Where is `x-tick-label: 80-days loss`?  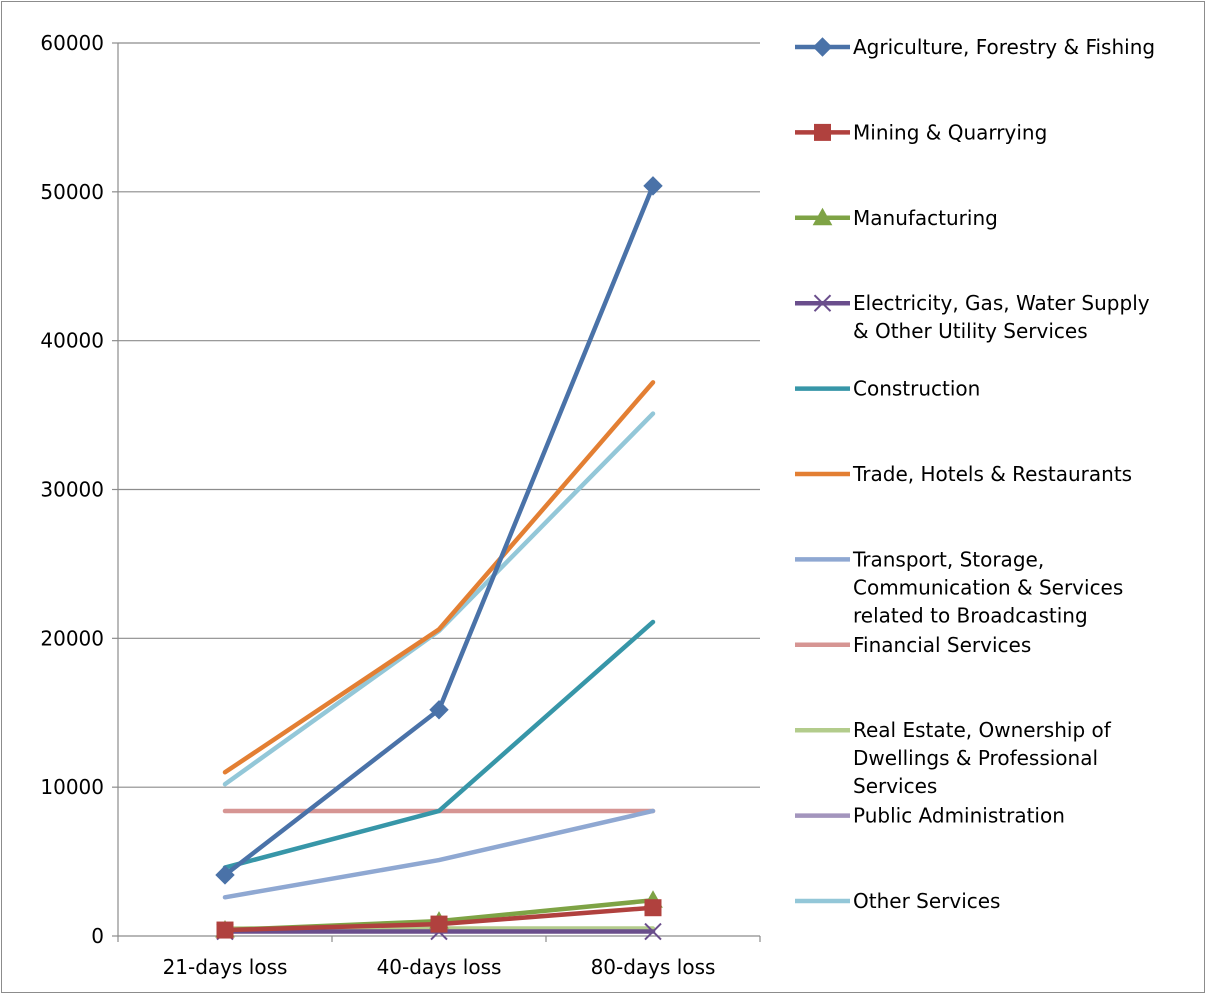 x-tick-label: 80-days loss is located at coordinates (653, 967).